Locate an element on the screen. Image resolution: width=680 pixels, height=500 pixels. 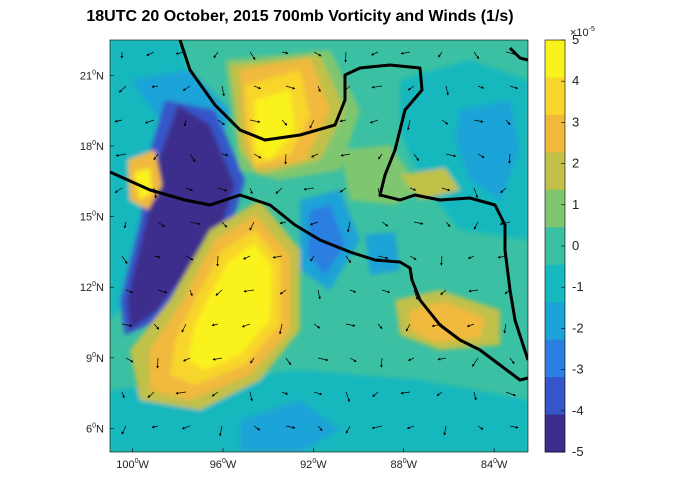
colorbar-tick-label: 3 is located at coordinates (575, 121).